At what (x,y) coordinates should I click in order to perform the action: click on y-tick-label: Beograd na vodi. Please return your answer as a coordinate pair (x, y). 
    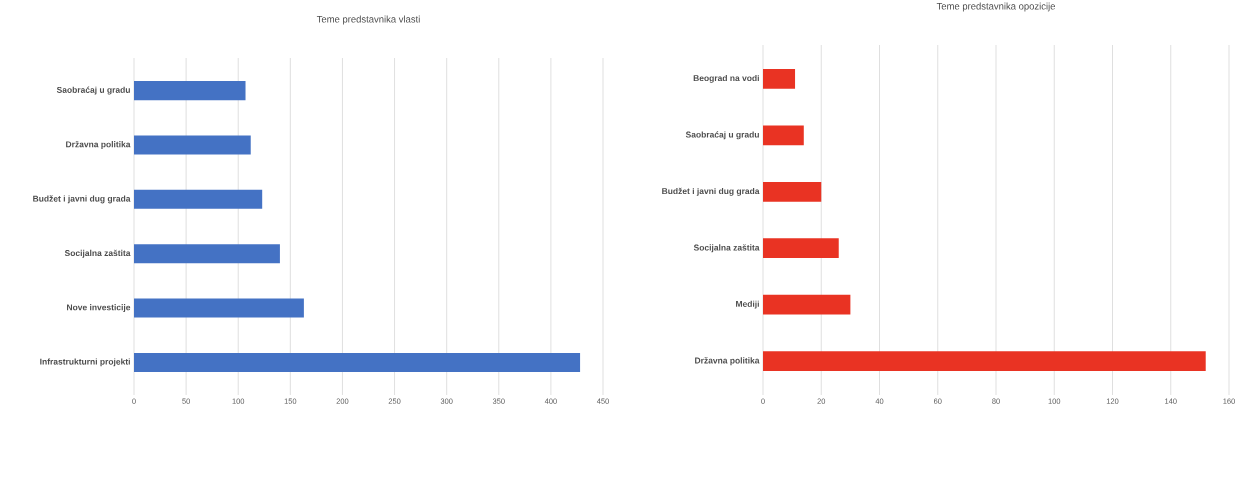
    Looking at the image, I should click on (726, 78).